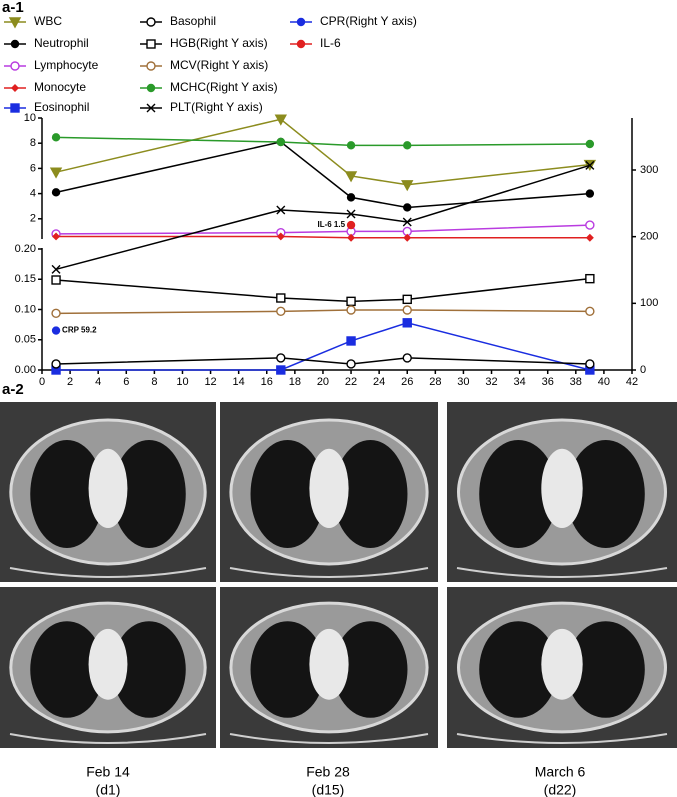 The width and height of the screenshot is (677, 797). I want to click on x-tick-label: 42, so click(632, 382).